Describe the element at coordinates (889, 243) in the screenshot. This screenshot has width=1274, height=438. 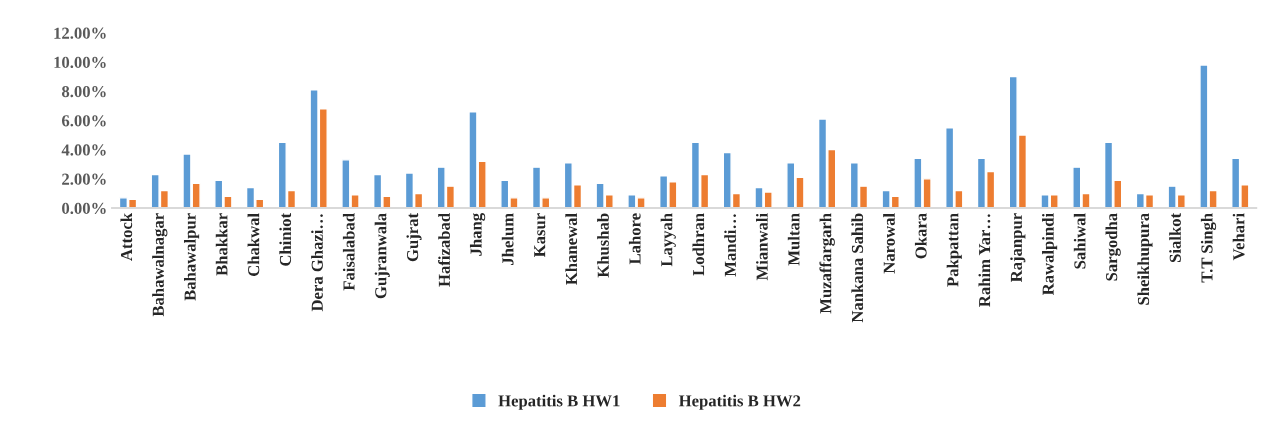
I see `x-tick-label: Narowal` at that location.